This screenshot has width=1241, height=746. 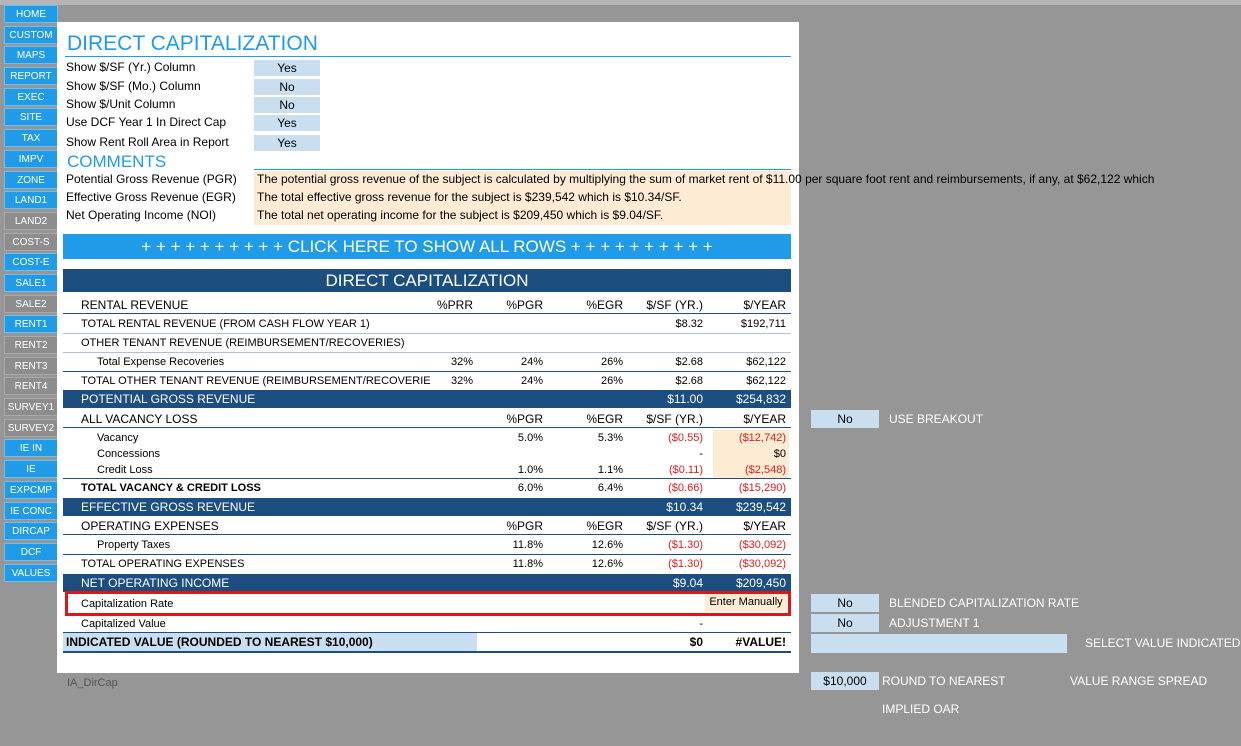 What do you see at coordinates (845, 623) in the screenshot?
I see `adjustment-1-toggle: No` at bounding box center [845, 623].